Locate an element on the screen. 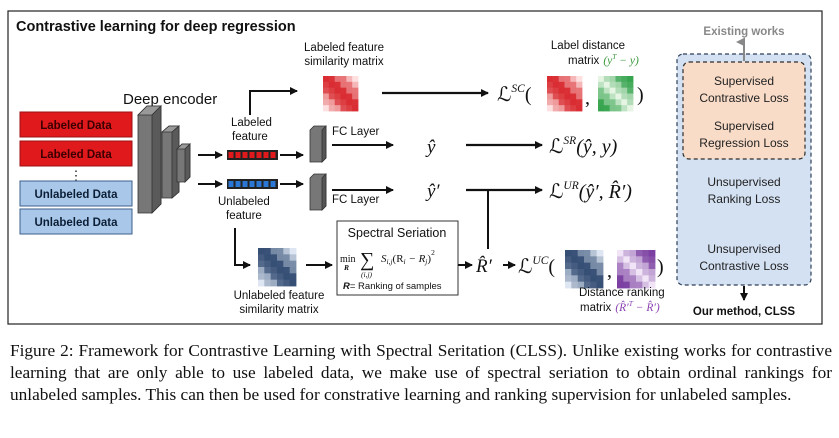 This screenshot has height=438, width=839. label-distance-matrix-red is located at coordinates (565, 94).